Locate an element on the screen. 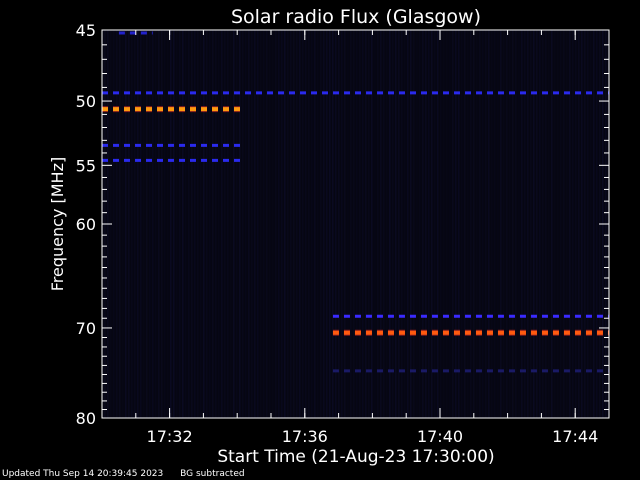 The width and height of the screenshot is (640, 480). y-axis-label: Frequency [MHz] is located at coordinates (57, 224).